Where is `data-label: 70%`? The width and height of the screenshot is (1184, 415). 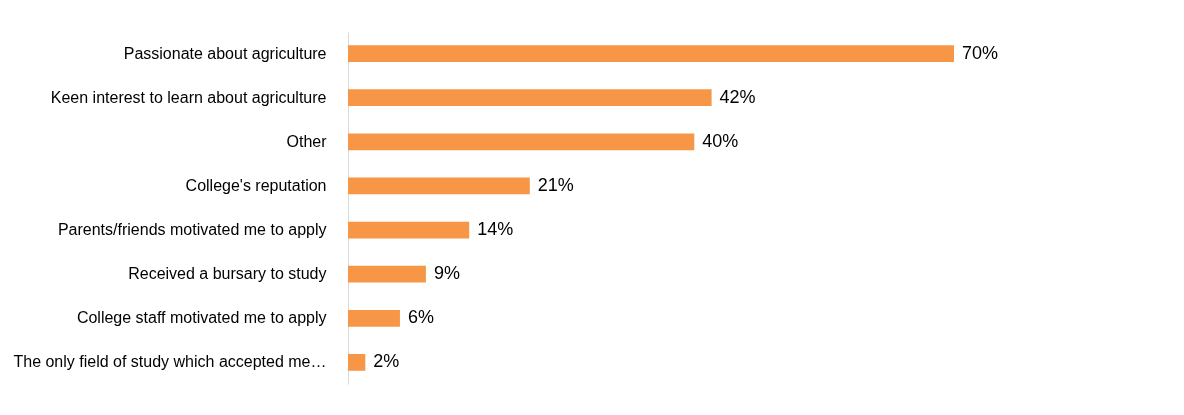
data-label: 70% is located at coordinates (980, 52).